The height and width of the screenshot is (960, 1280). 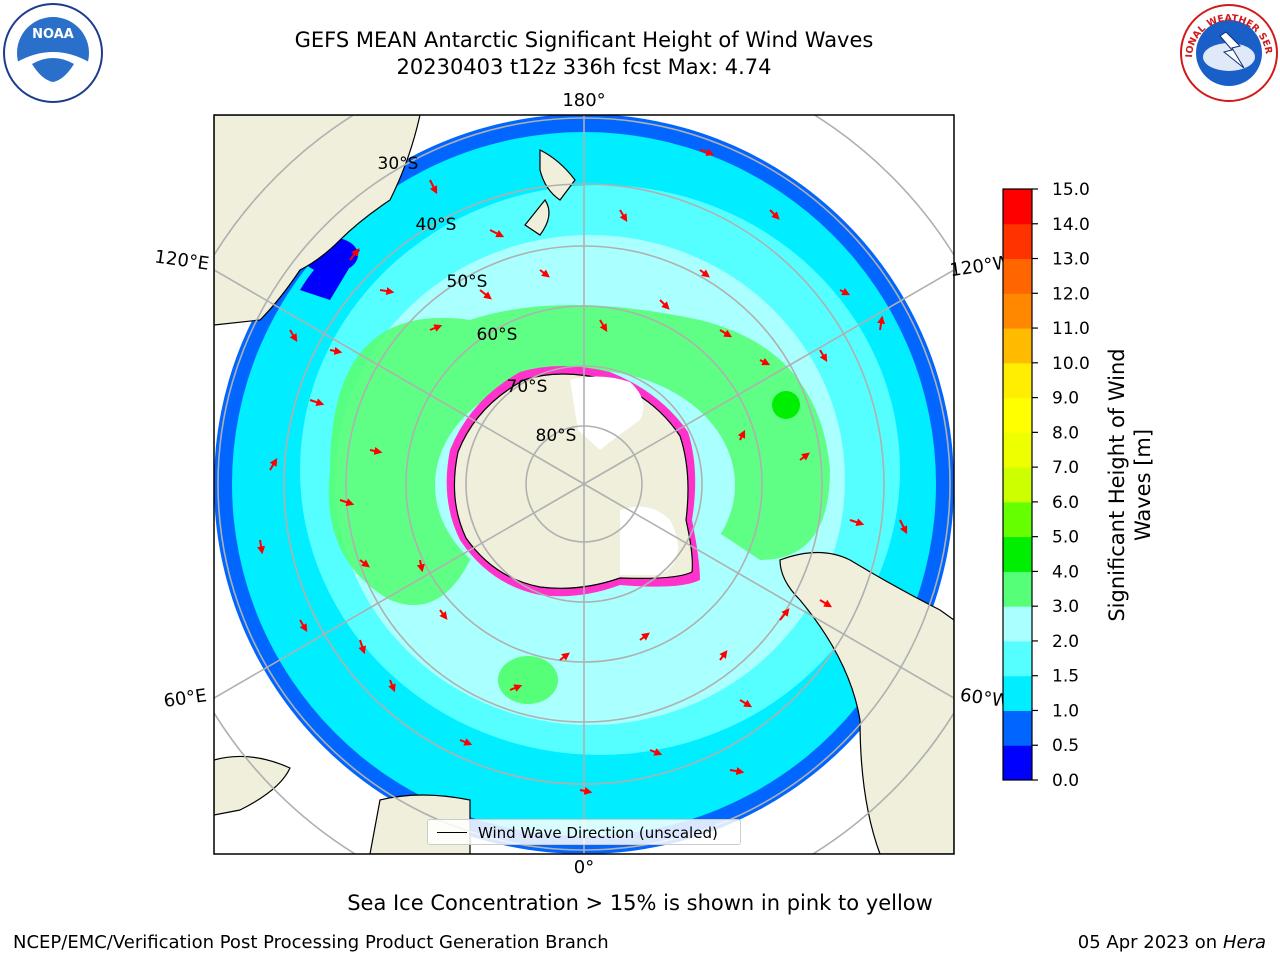 What do you see at coordinates (1065, 746) in the screenshot?
I see `colorbar-tick-label: 0.5` at bounding box center [1065, 746].